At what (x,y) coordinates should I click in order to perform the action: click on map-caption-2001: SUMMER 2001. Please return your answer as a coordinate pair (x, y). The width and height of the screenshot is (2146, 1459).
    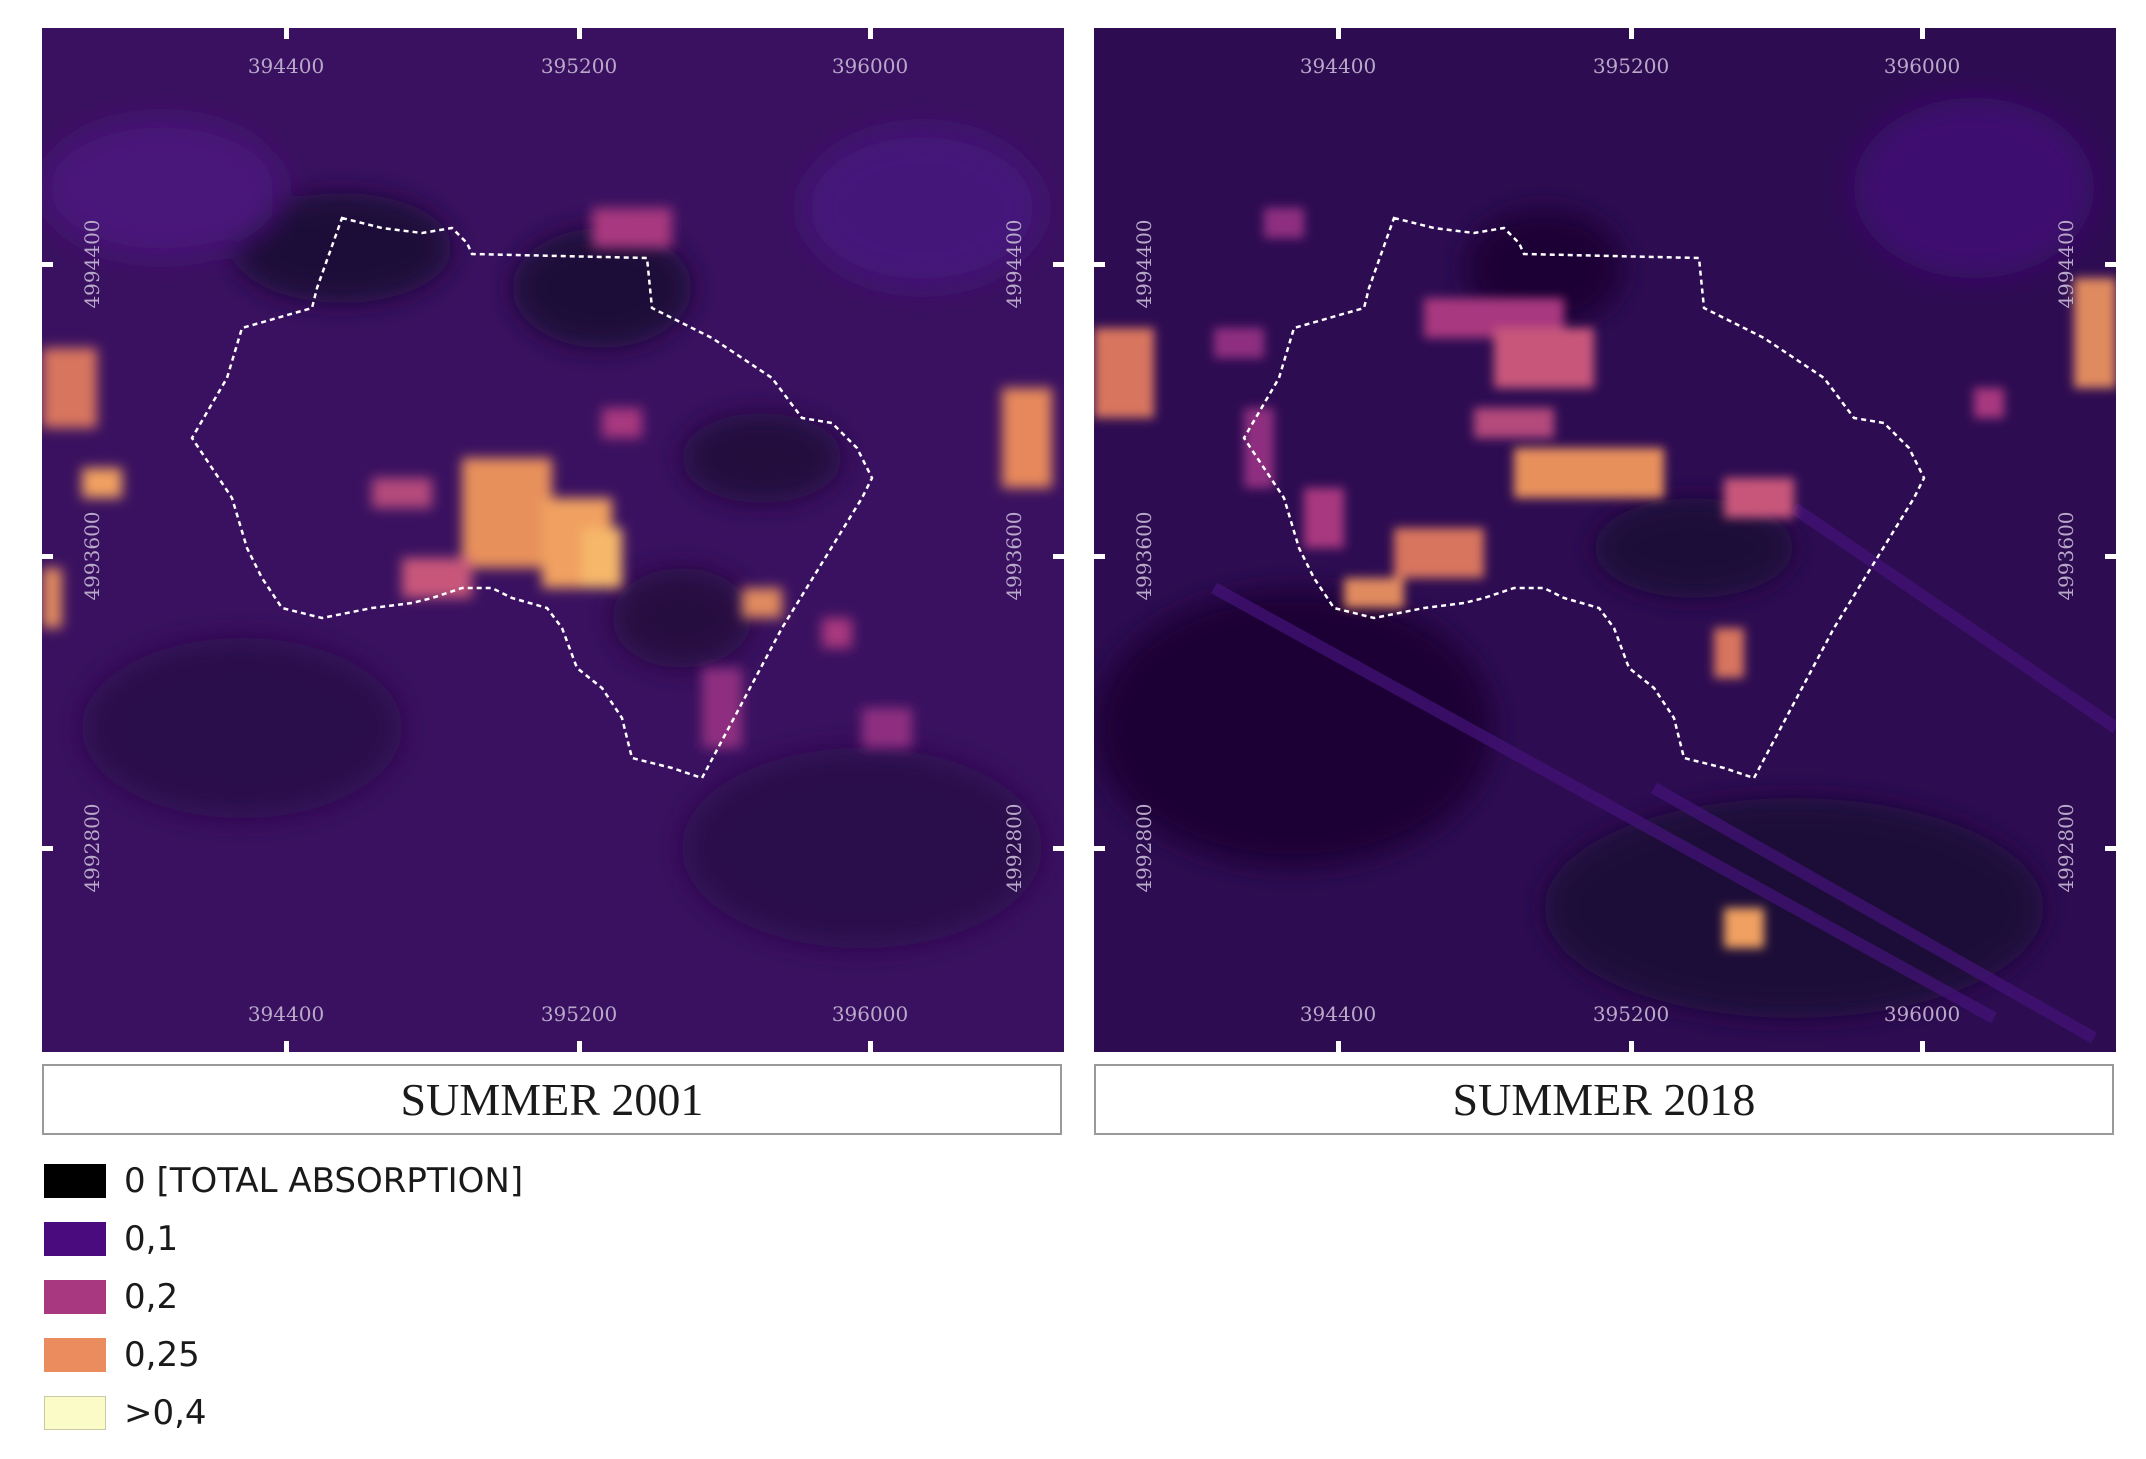
    Looking at the image, I should click on (552, 1099).